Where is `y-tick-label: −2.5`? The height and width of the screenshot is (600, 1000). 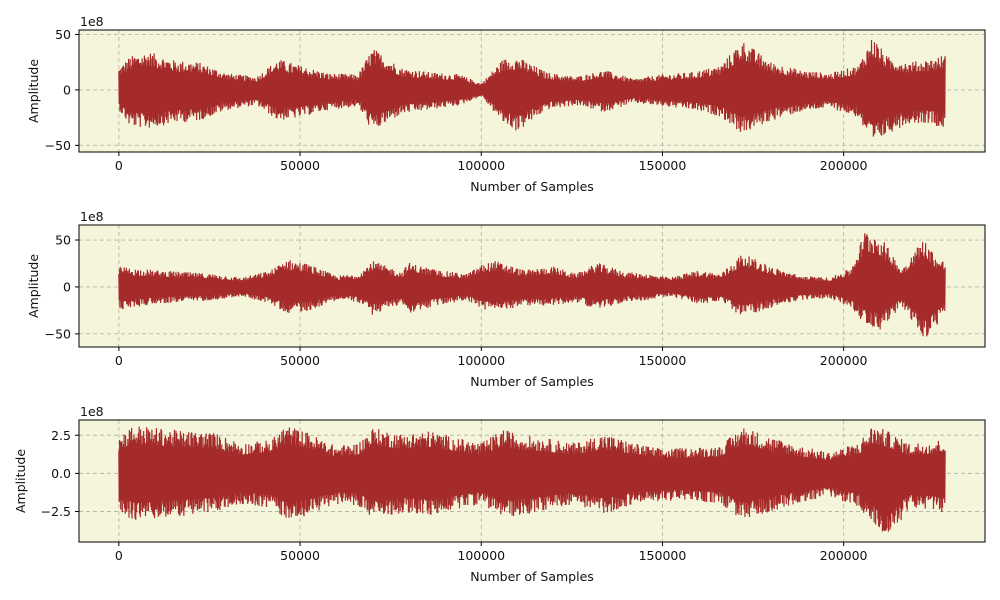 y-tick-label: −2.5 is located at coordinates (56, 511).